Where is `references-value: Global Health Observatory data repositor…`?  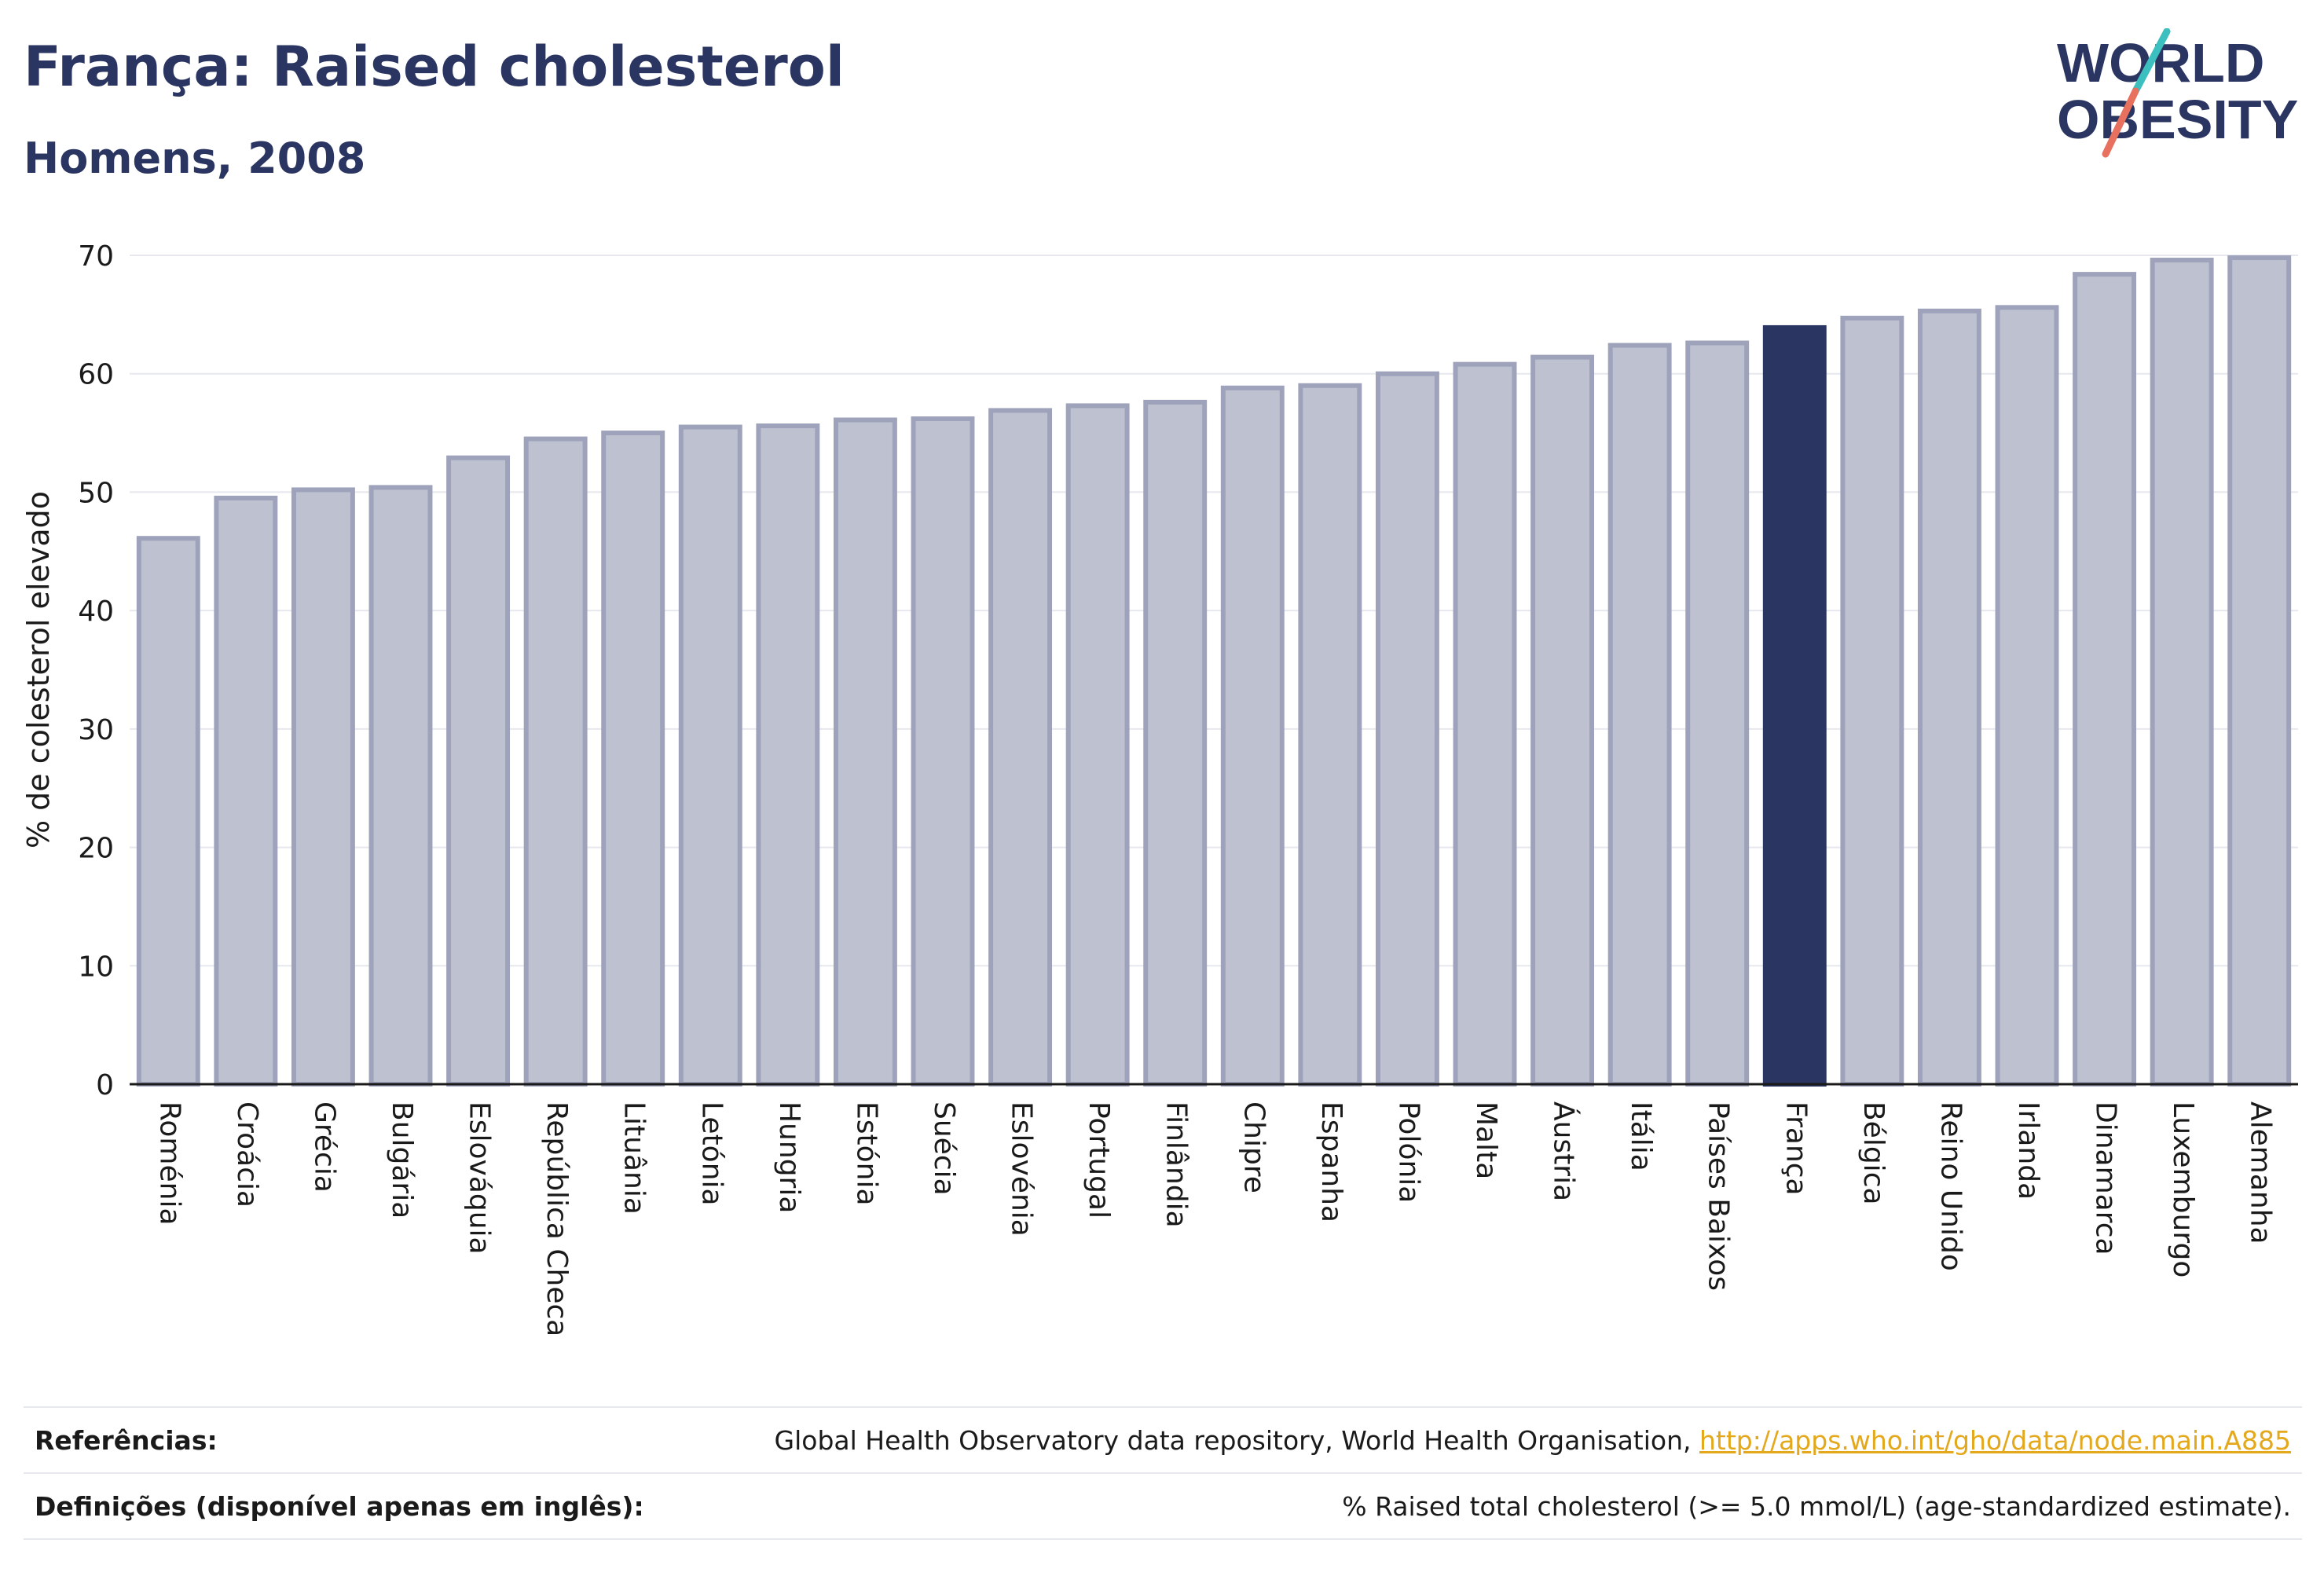 references-value: Global Health Observatory data repositor… is located at coordinates (1533, 1440).